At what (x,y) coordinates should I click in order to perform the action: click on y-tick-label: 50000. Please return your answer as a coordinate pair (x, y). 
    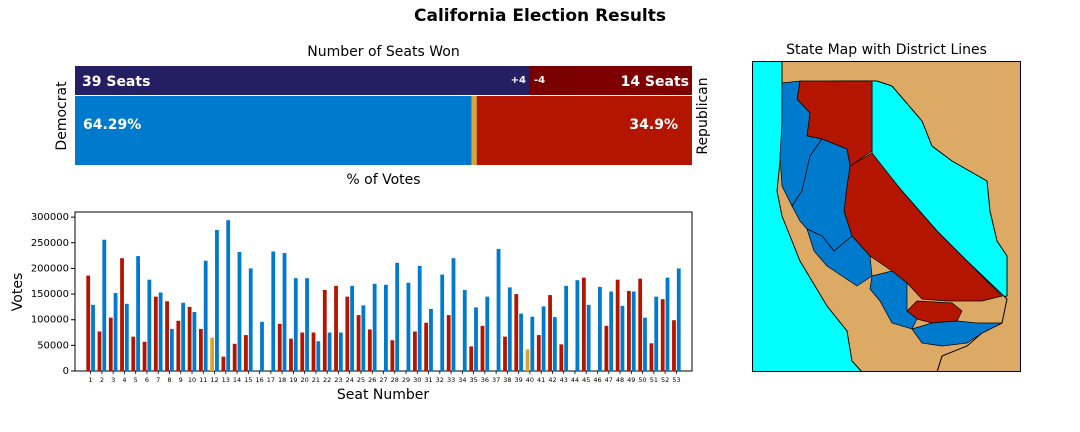
    Looking at the image, I should click on (53, 345).